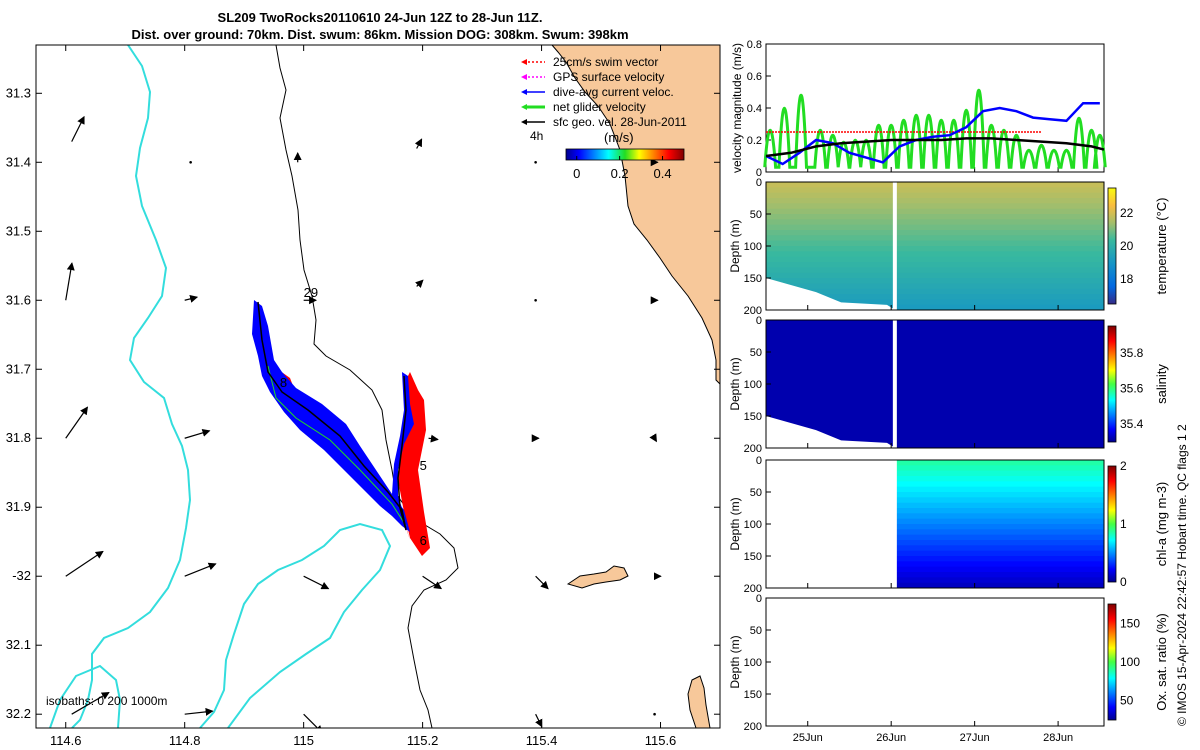 This screenshot has width=1200, height=750. Describe the element at coordinates (753, 417) in the screenshot. I see `depth-tick-label: 150` at that location.